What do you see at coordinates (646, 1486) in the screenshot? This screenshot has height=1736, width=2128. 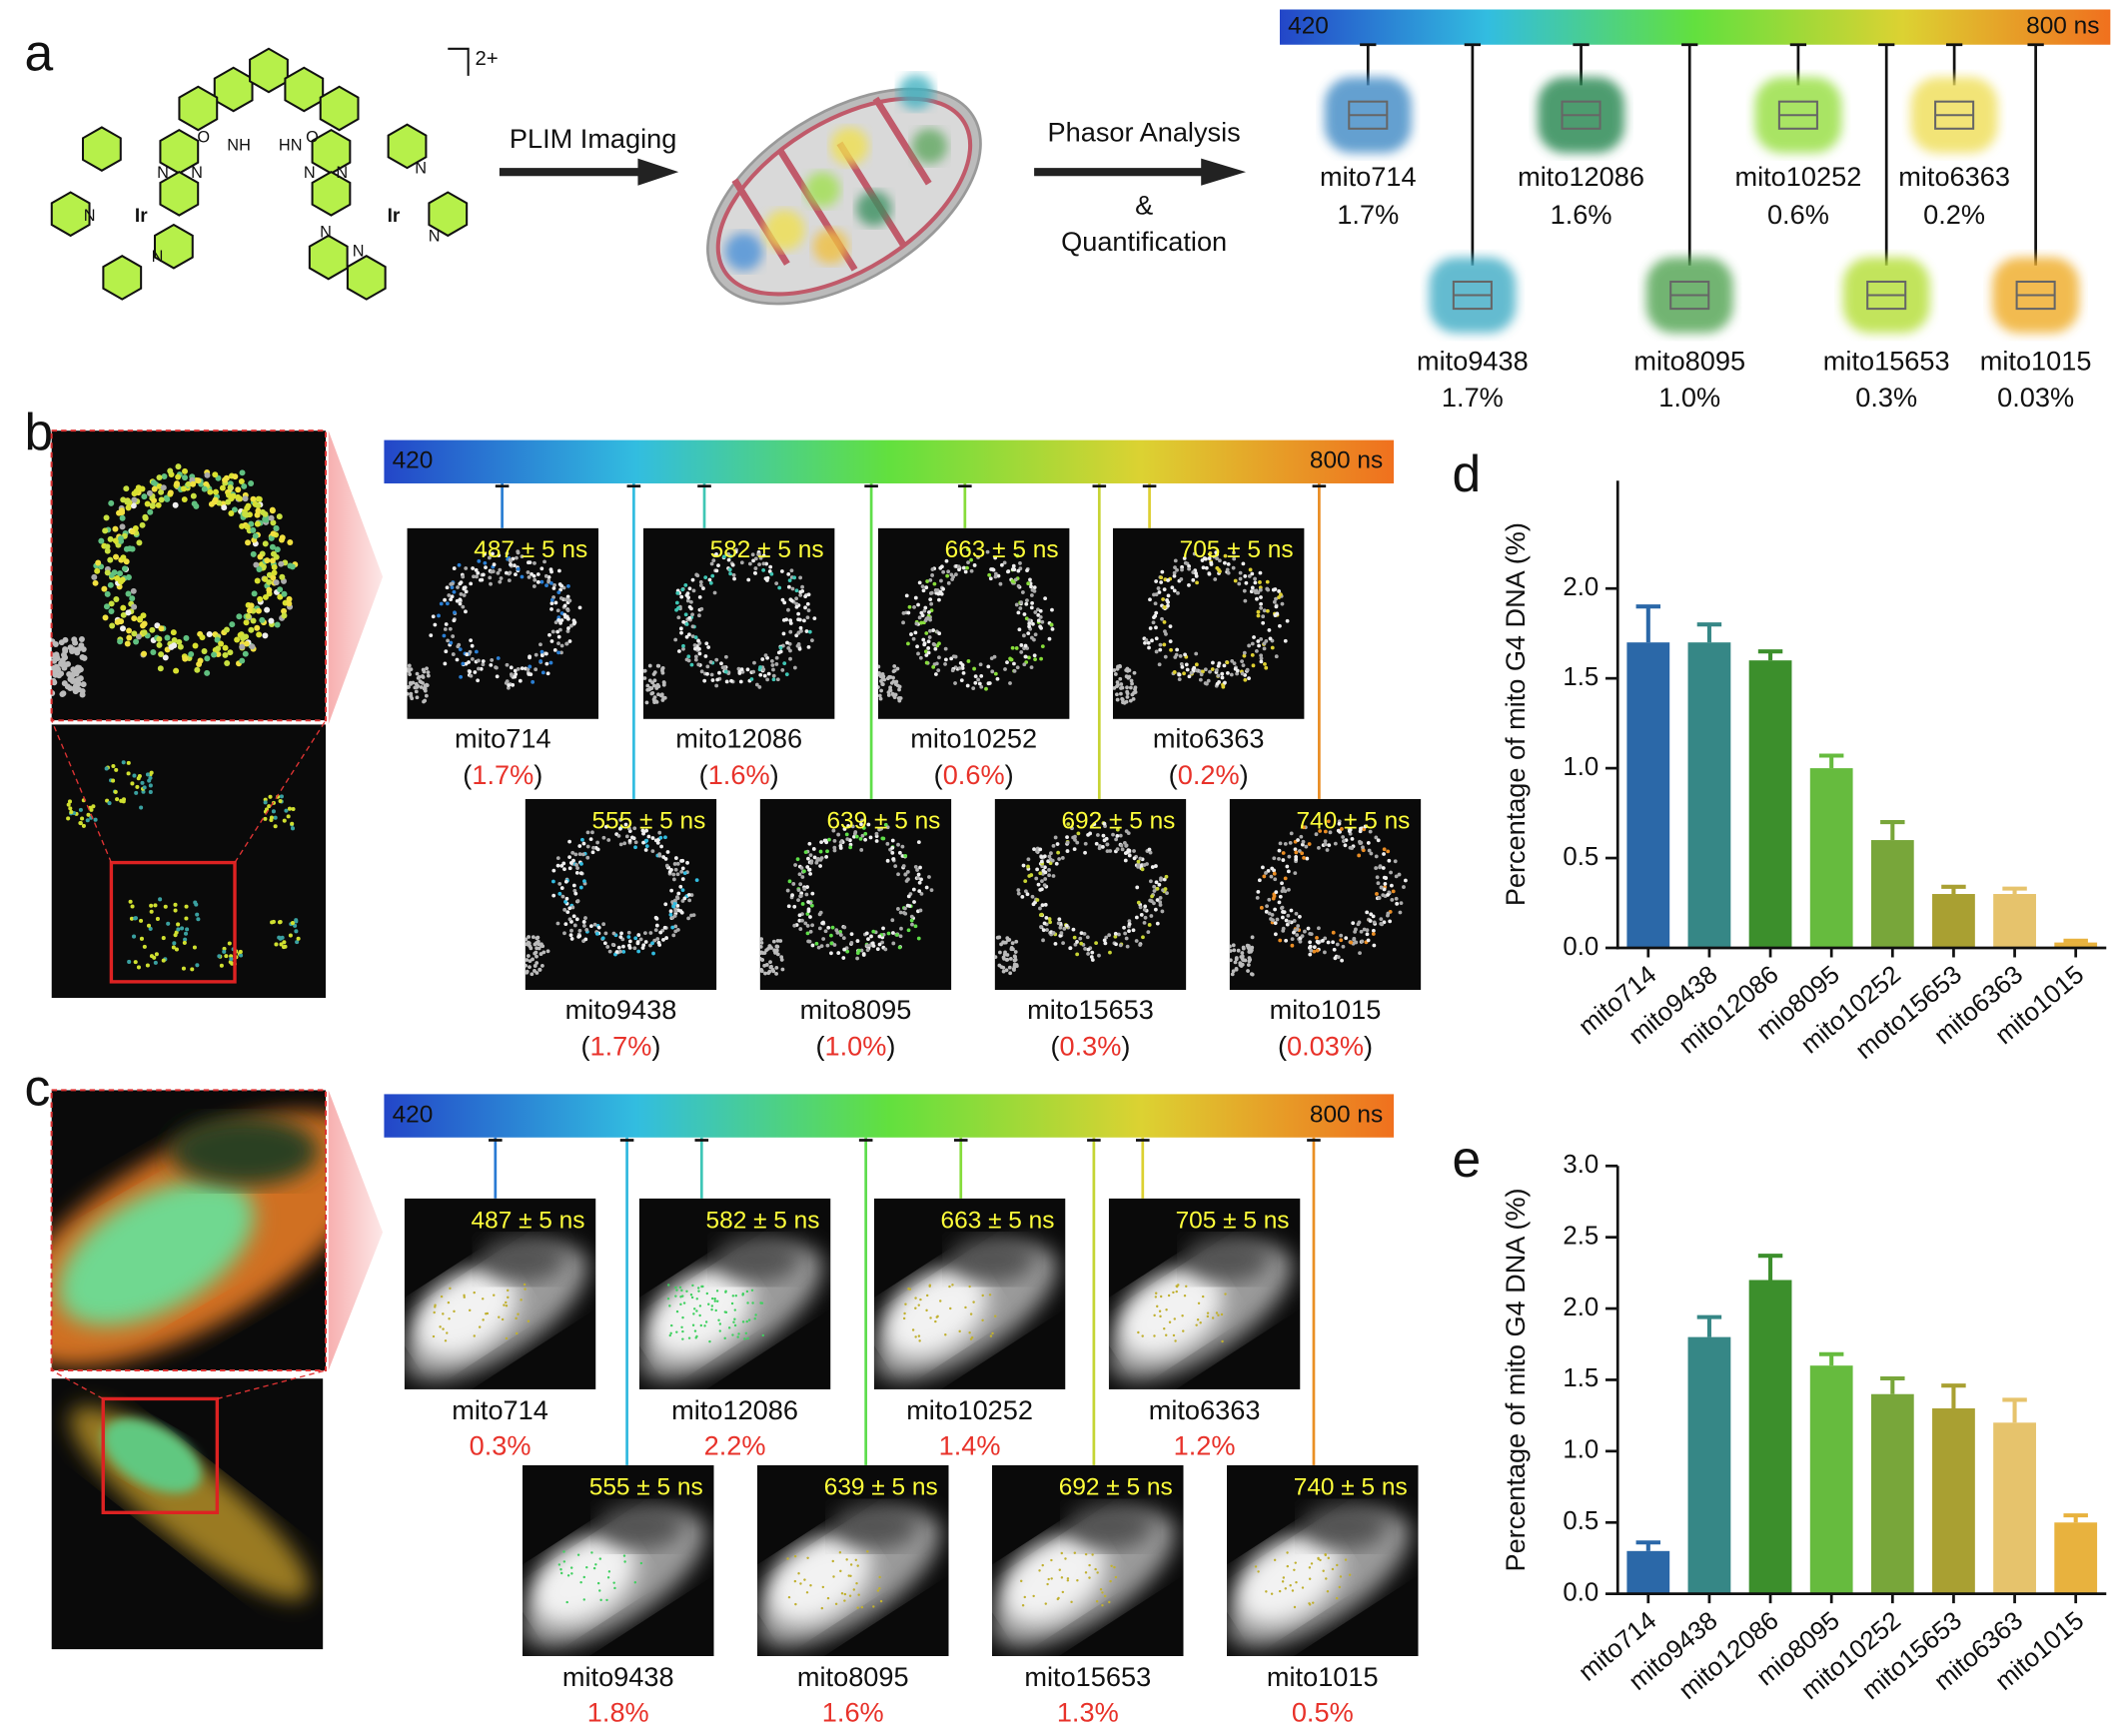 I see `lifetime-label: 555 ± 5 ns` at bounding box center [646, 1486].